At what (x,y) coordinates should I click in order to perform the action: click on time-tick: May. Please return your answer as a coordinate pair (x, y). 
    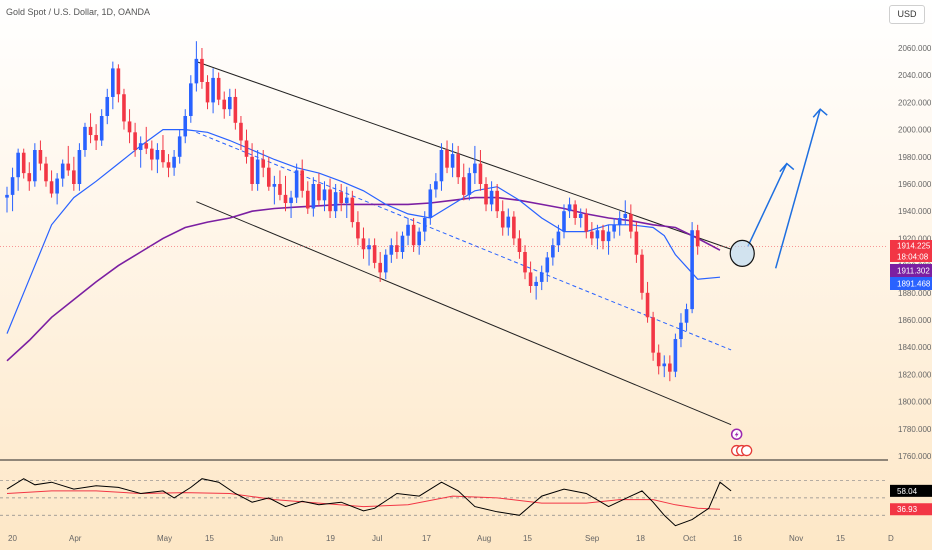
    Looking at the image, I should click on (164, 538).